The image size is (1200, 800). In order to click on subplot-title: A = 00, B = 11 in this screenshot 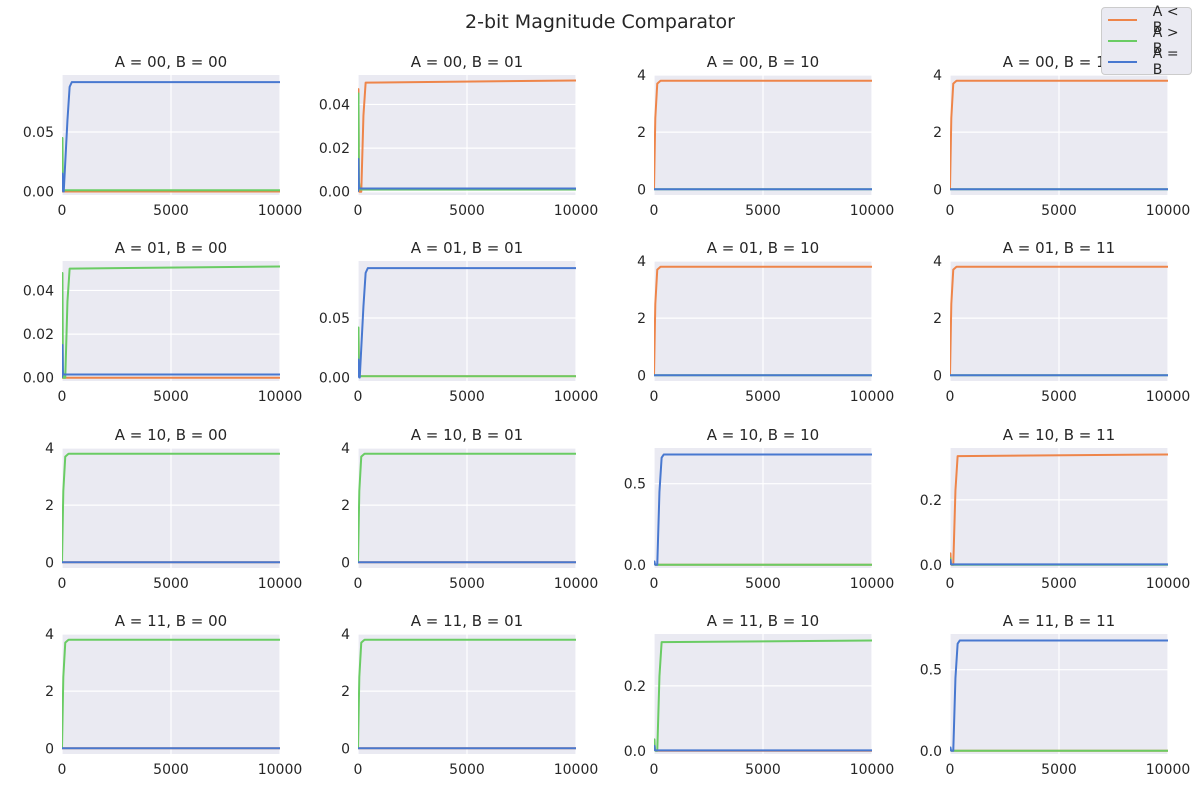, I will do `click(1059, 62)`.